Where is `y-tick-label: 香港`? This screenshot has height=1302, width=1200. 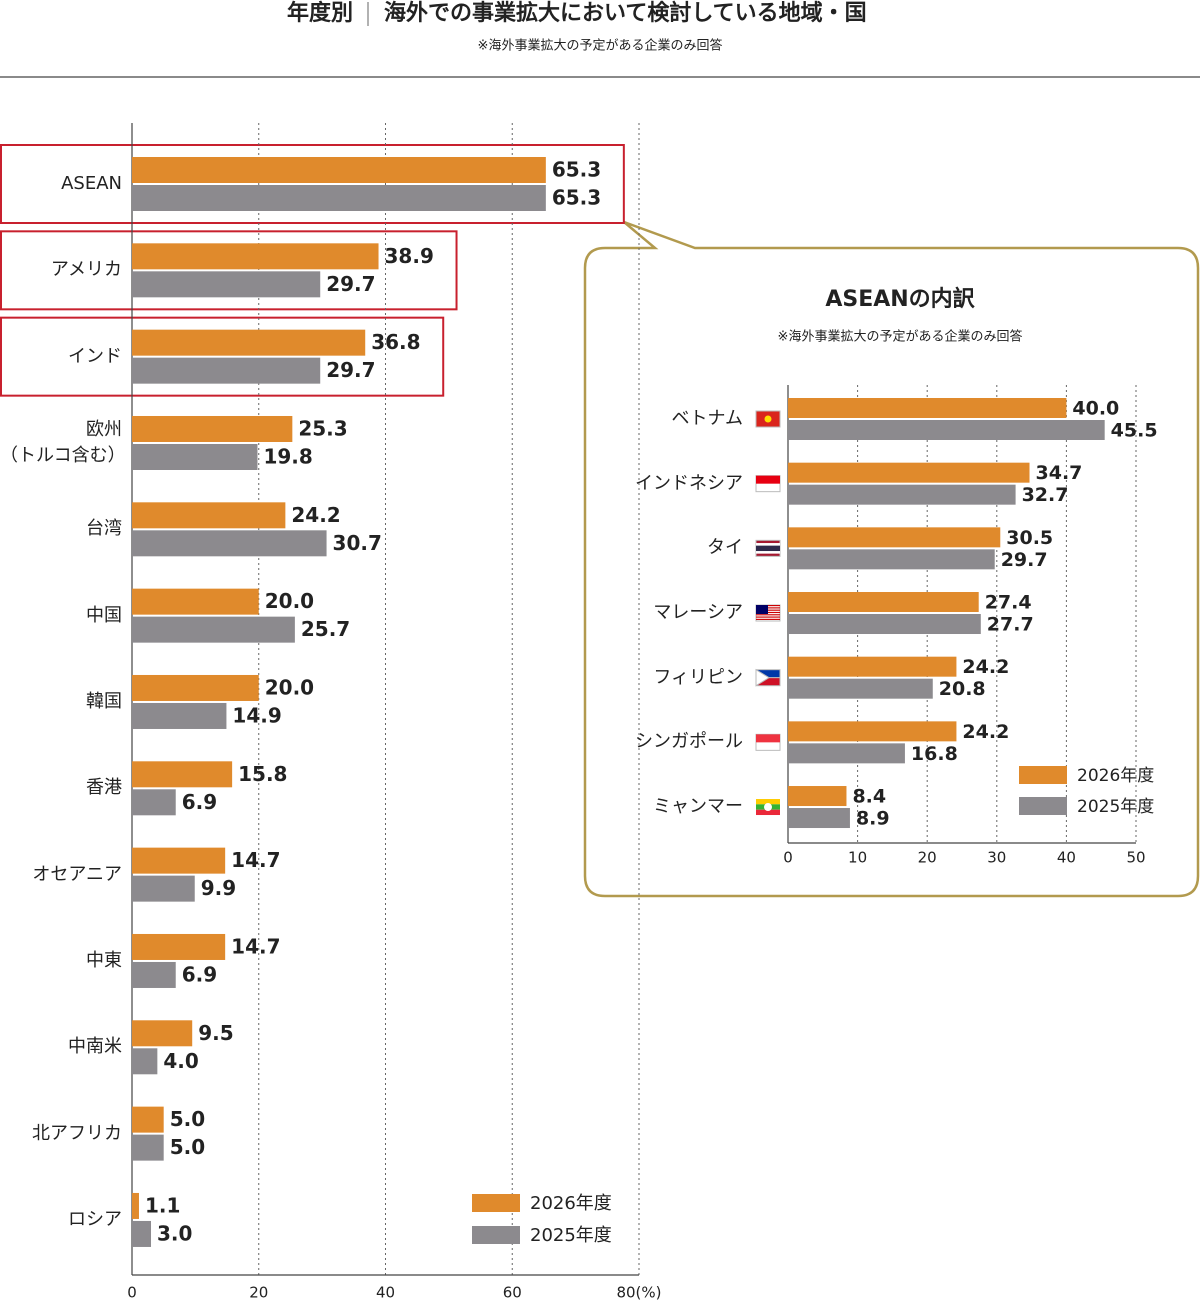 y-tick-label: 香港 is located at coordinates (104, 788).